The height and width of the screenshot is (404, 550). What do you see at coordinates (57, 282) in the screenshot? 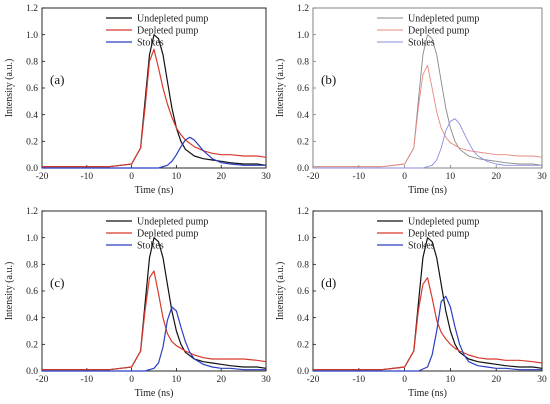
I see `panel-label: (c)` at bounding box center [57, 282].